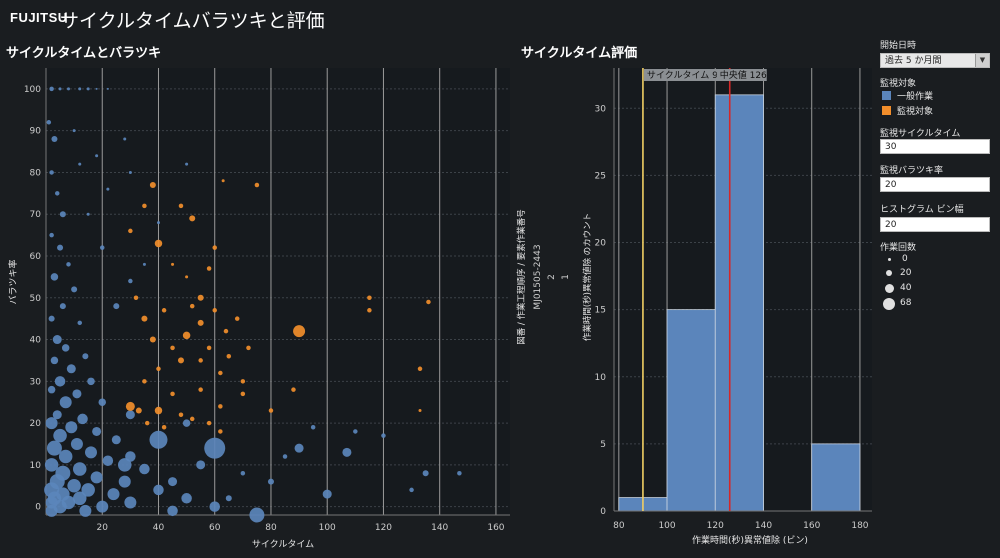  I want to click on fujitsu-logo: FUJITSU, so click(39, 17).